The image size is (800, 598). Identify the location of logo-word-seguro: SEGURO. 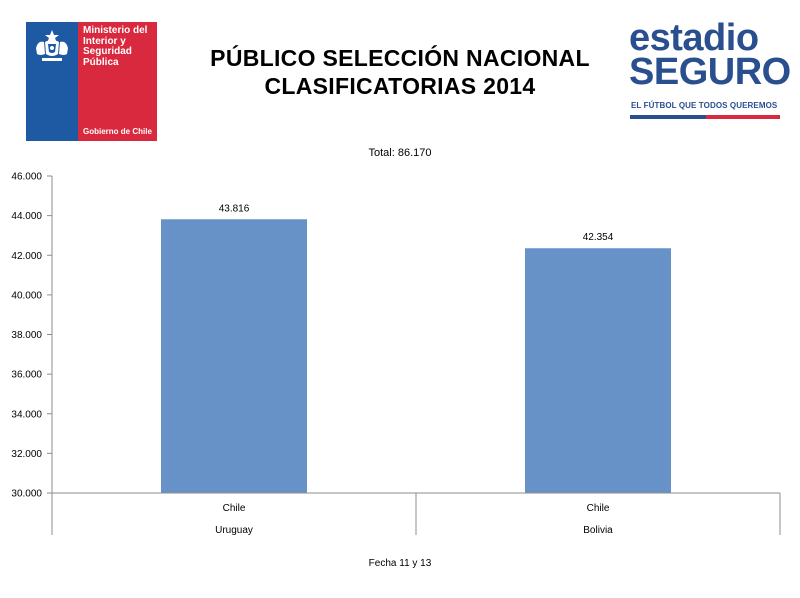
(710, 72).